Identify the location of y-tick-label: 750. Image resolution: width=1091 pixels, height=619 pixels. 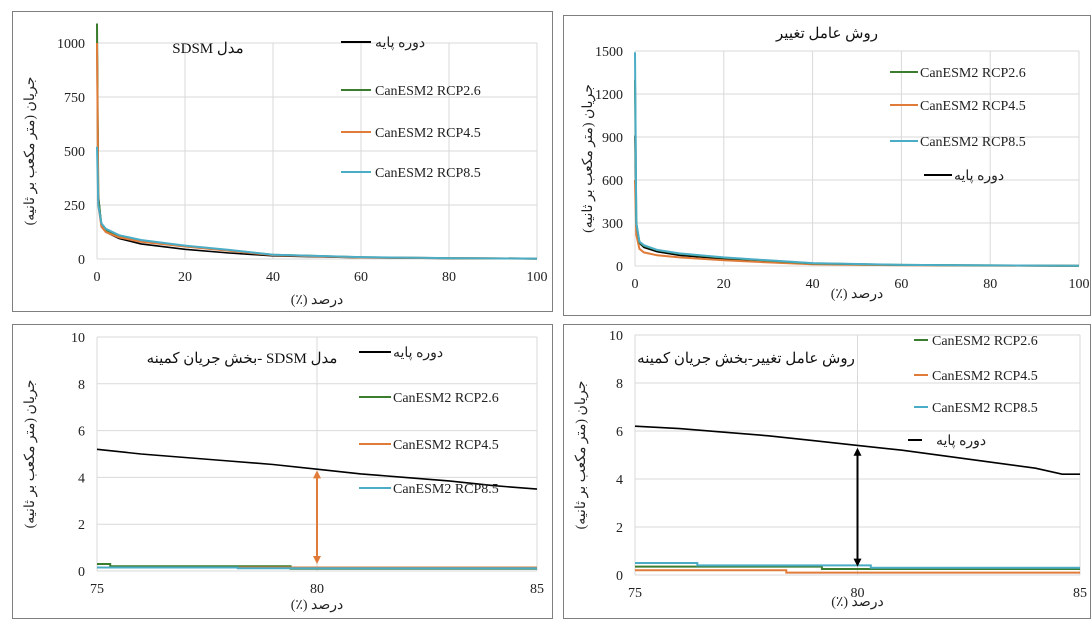
(74, 98).